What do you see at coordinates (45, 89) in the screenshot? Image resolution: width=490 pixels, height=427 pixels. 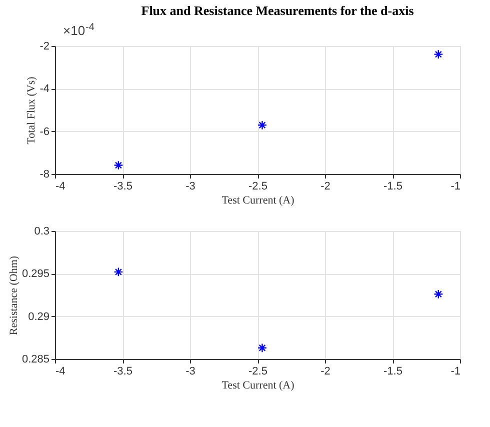 I see `y-tick-label: -4` at bounding box center [45, 89].